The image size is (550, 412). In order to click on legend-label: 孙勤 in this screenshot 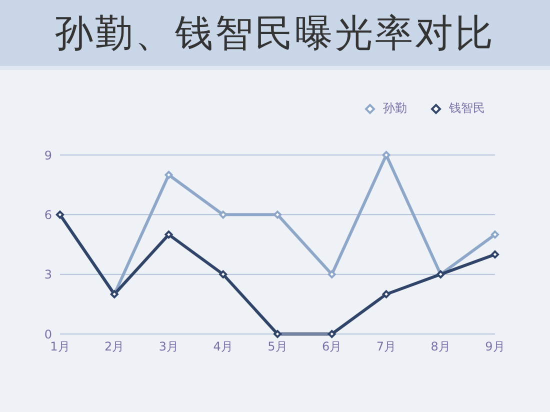, I will do `click(395, 108)`.